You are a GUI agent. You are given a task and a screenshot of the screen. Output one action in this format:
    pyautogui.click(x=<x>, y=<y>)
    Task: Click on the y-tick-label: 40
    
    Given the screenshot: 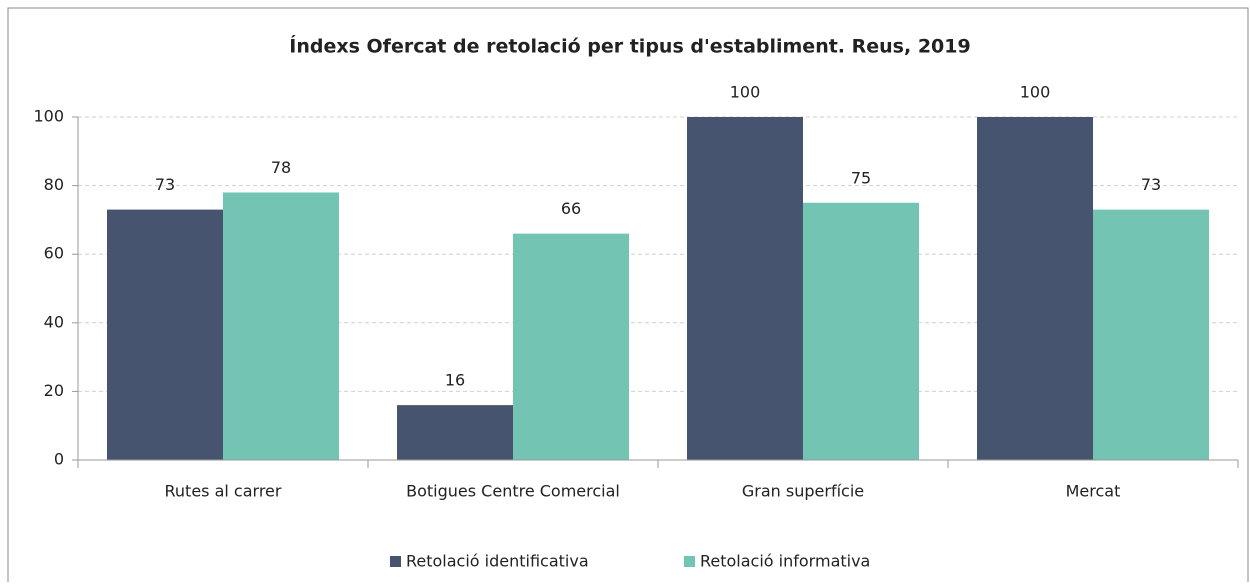 What is the action you would take?
    pyautogui.click(x=54, y=321)
    